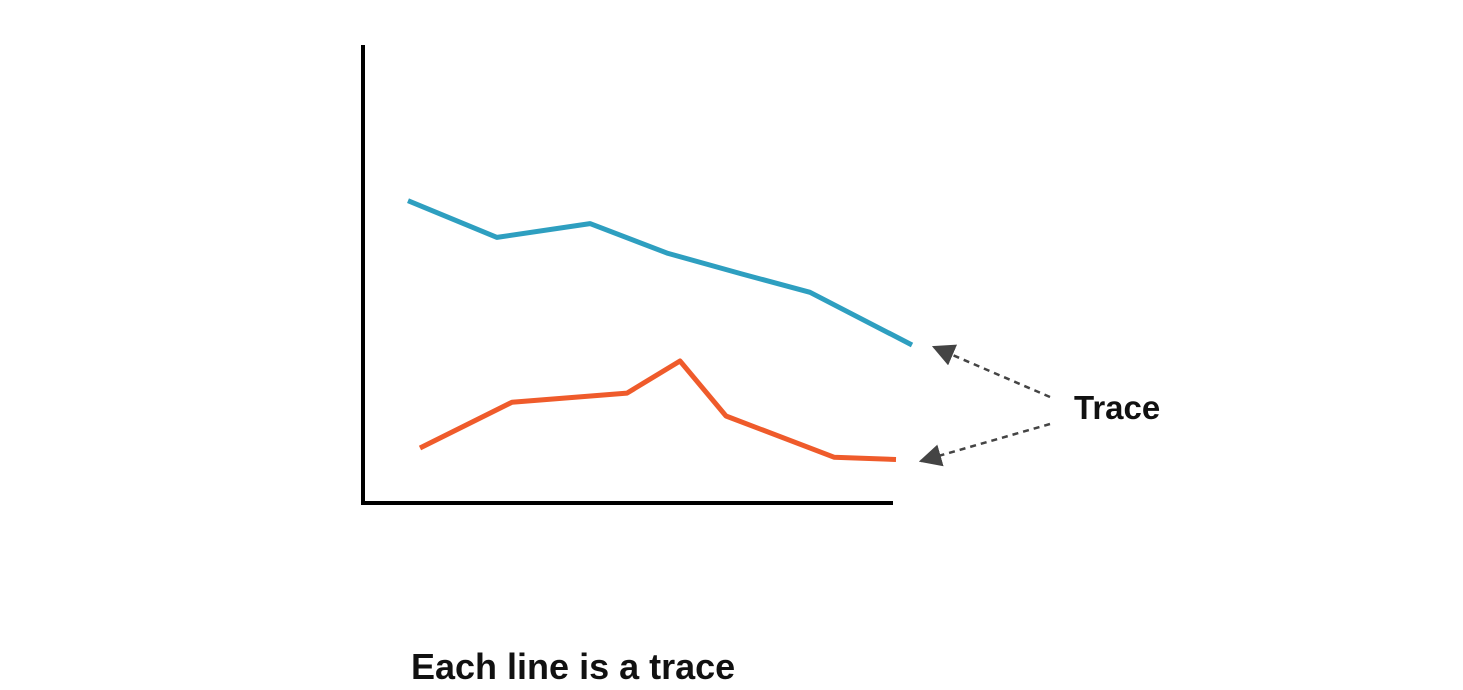  What do you see at coordinates (573, 666) in the screenshot?
I see `caption: Each line is a trace` at bounding box center [573, 666].